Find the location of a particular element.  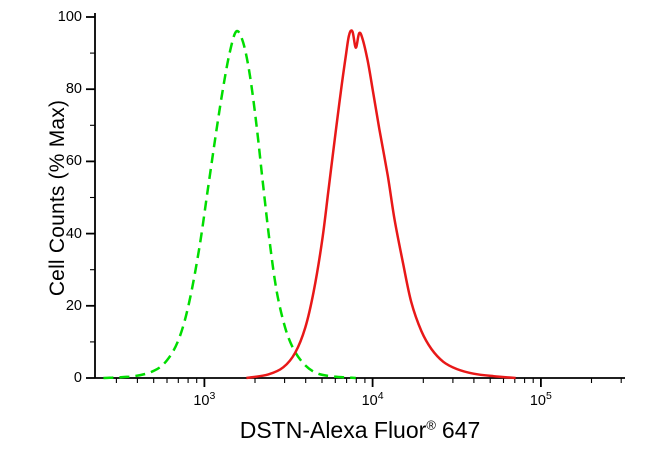

y-tick-label: 0 is located at coordinates (77, 378).